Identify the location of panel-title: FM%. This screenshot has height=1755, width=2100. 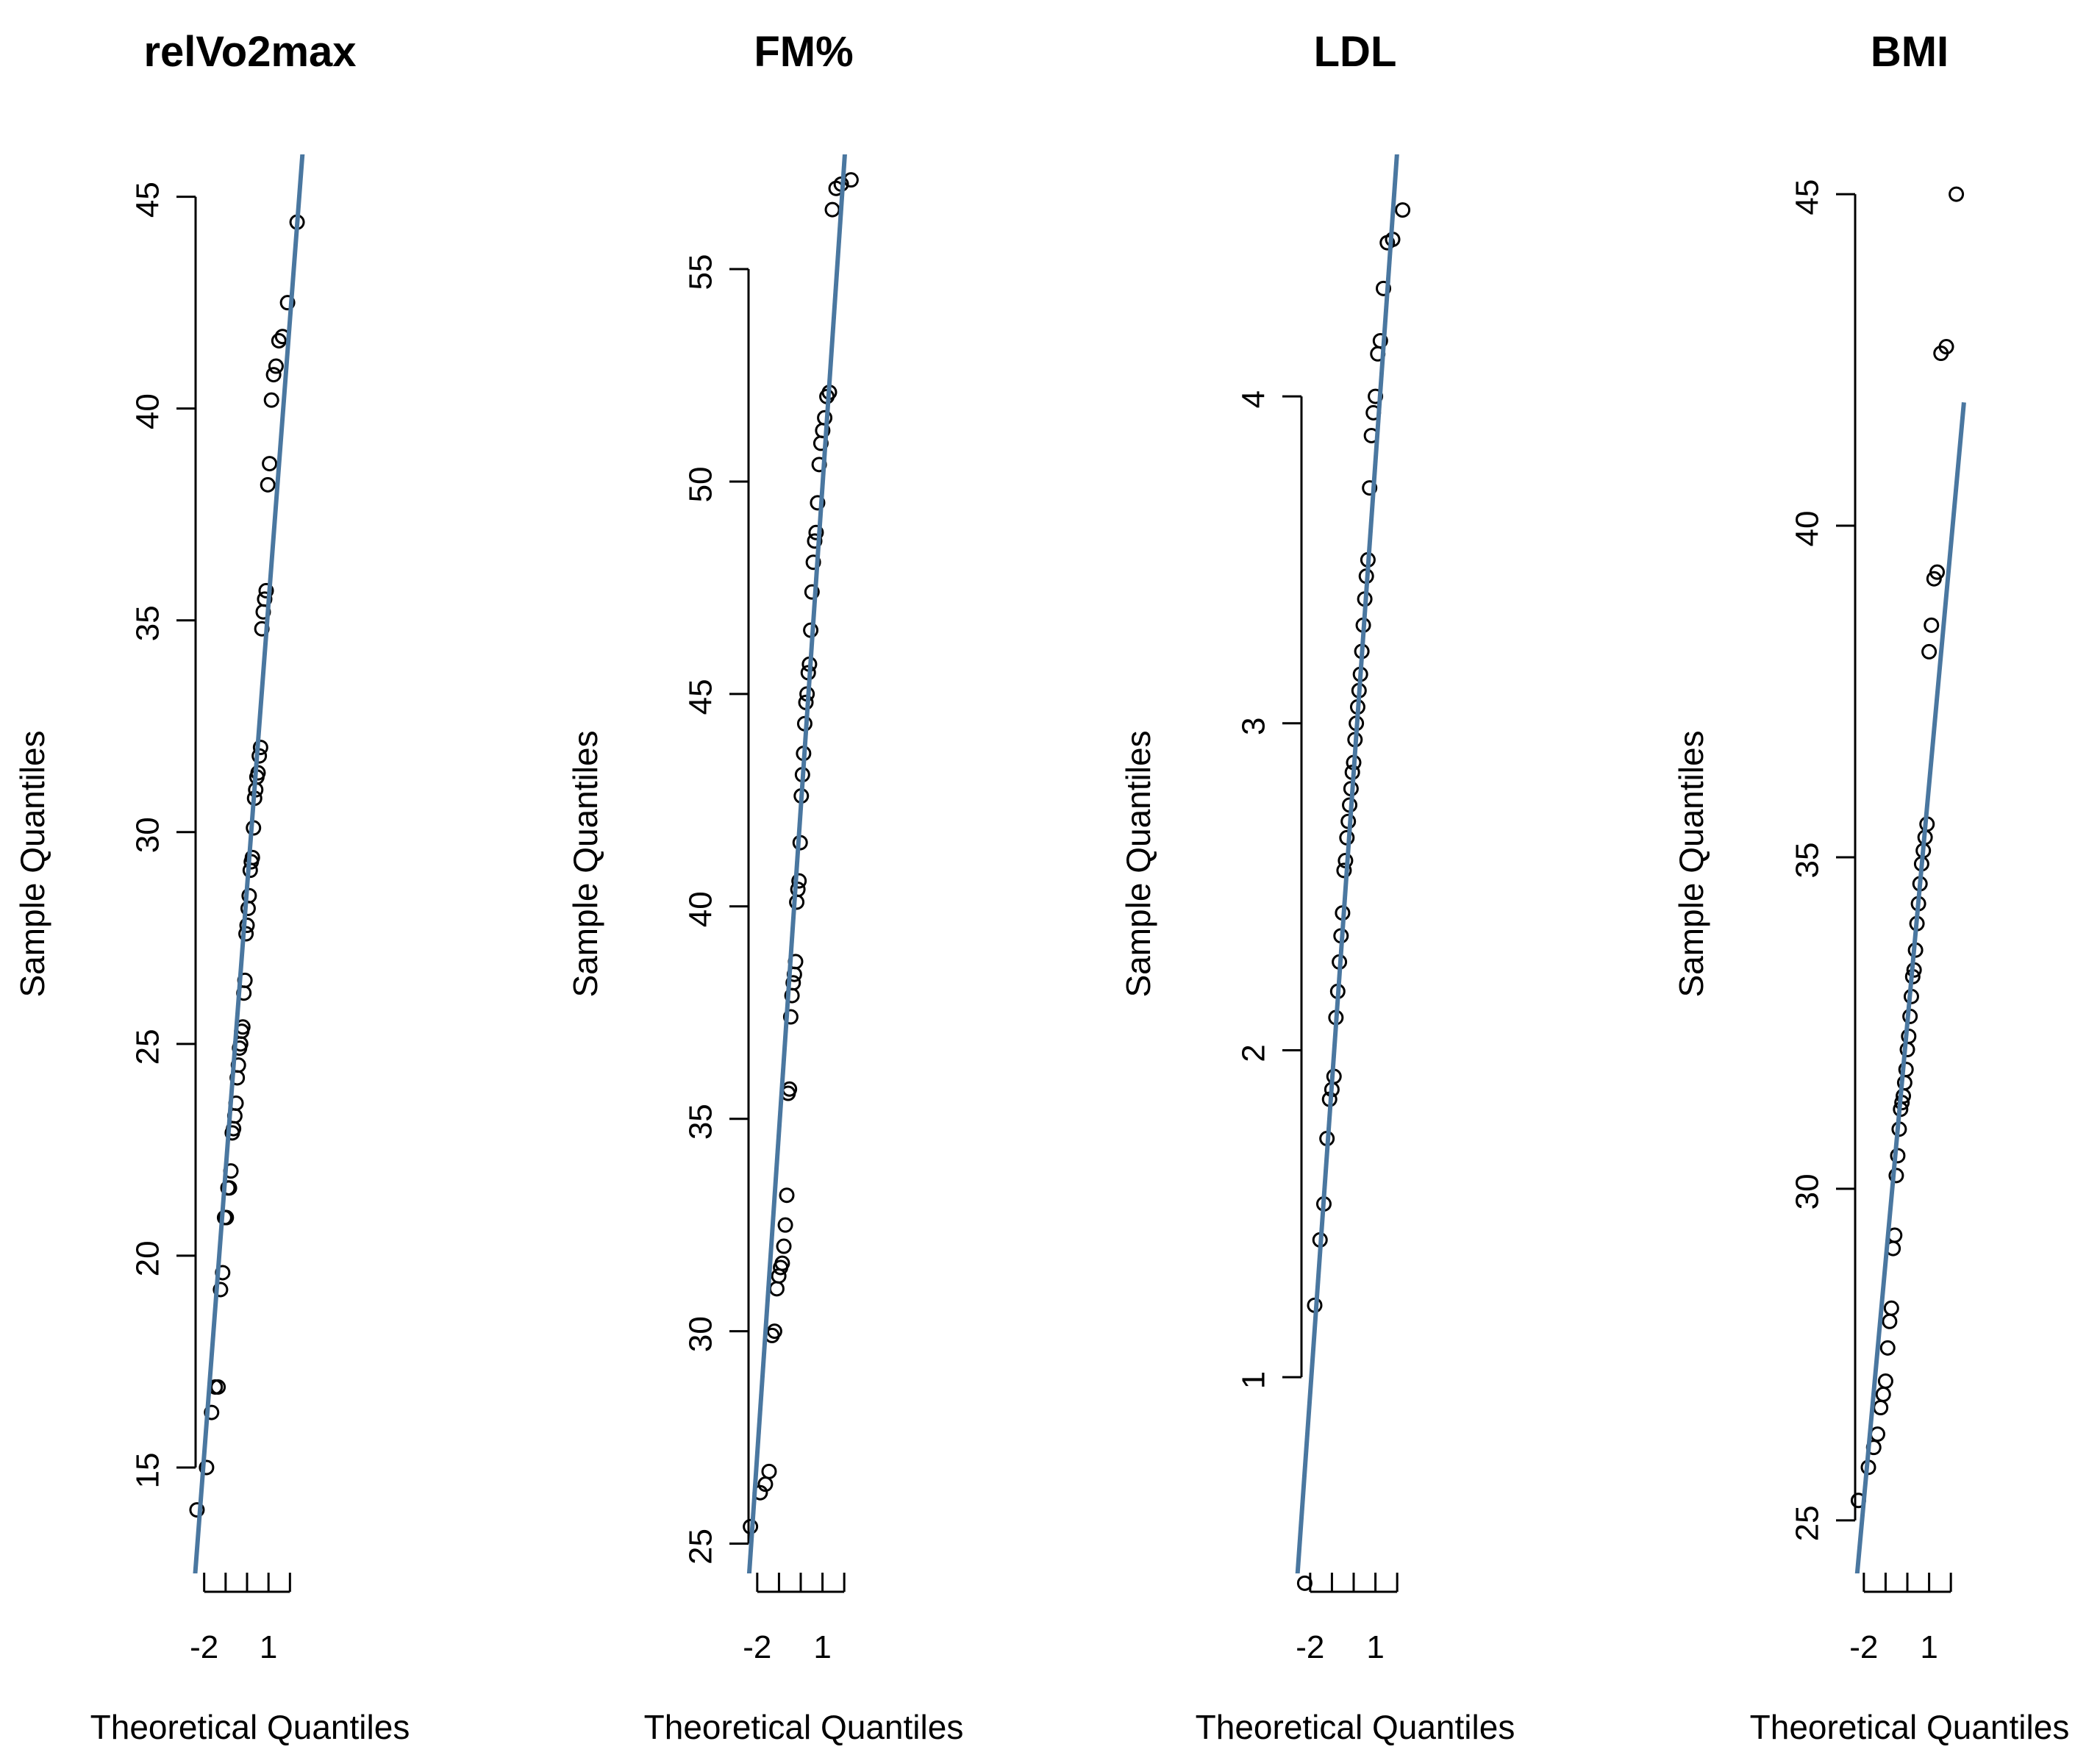
(803, 52).